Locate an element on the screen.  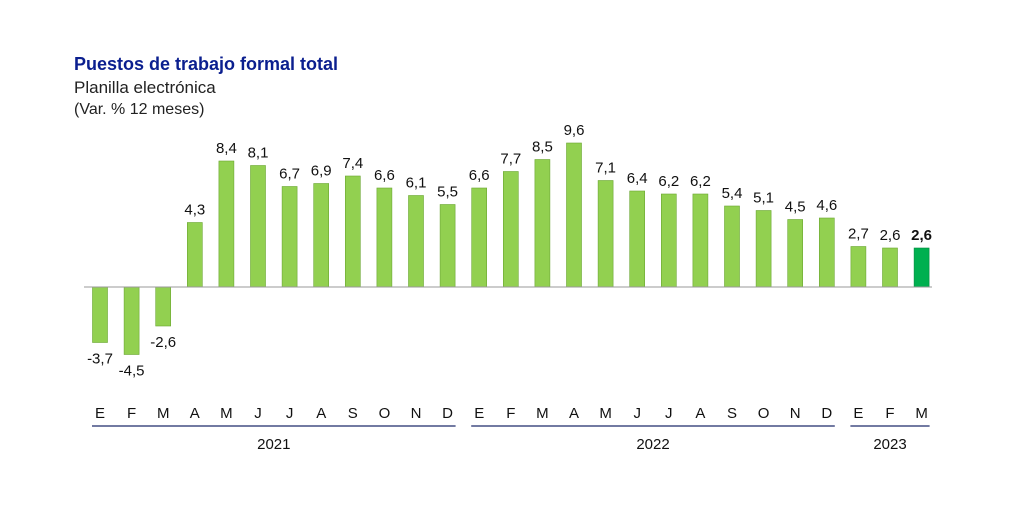
value-label: 4,6 is located at coordinates (826, 205).